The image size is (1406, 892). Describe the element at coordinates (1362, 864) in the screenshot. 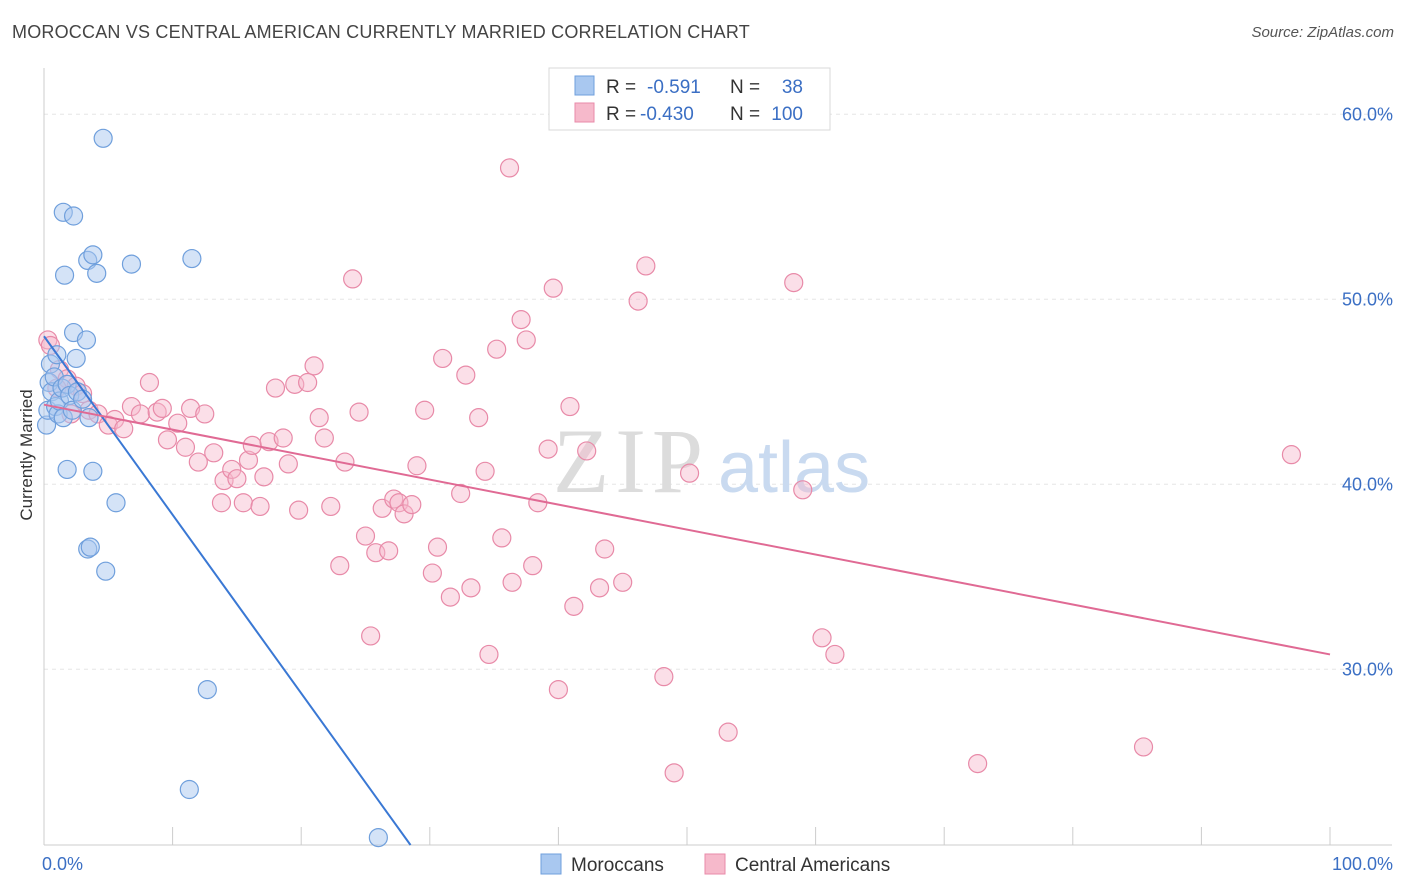

I see `x-tick-label-max: 100.0%` at that location.